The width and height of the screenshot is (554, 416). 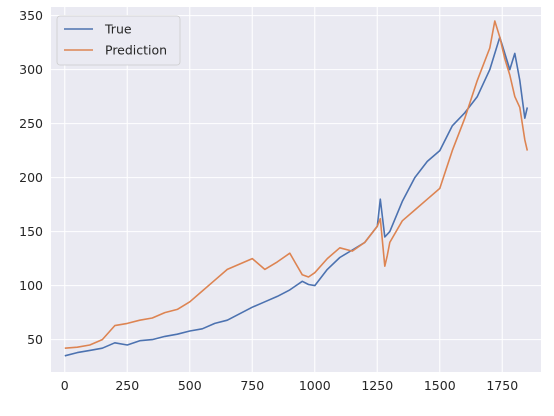 I want to click on x-tick-label: 750, so click(x=252, y=385).